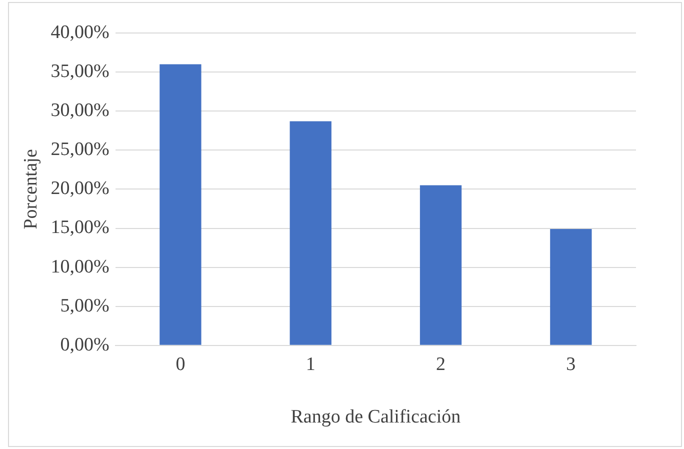  What do you see at coordinates (80, 189) in the screenshot?
I see `y-tick-label: 20,00%` at bounding box center [80, 189].